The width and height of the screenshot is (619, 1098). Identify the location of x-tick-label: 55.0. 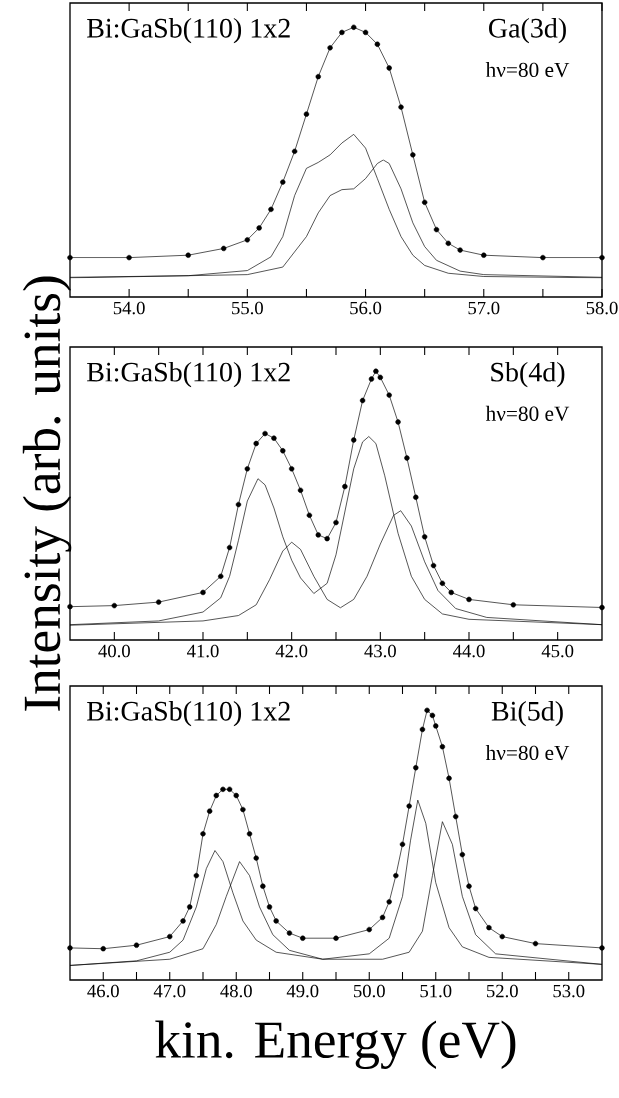
(247, 308).